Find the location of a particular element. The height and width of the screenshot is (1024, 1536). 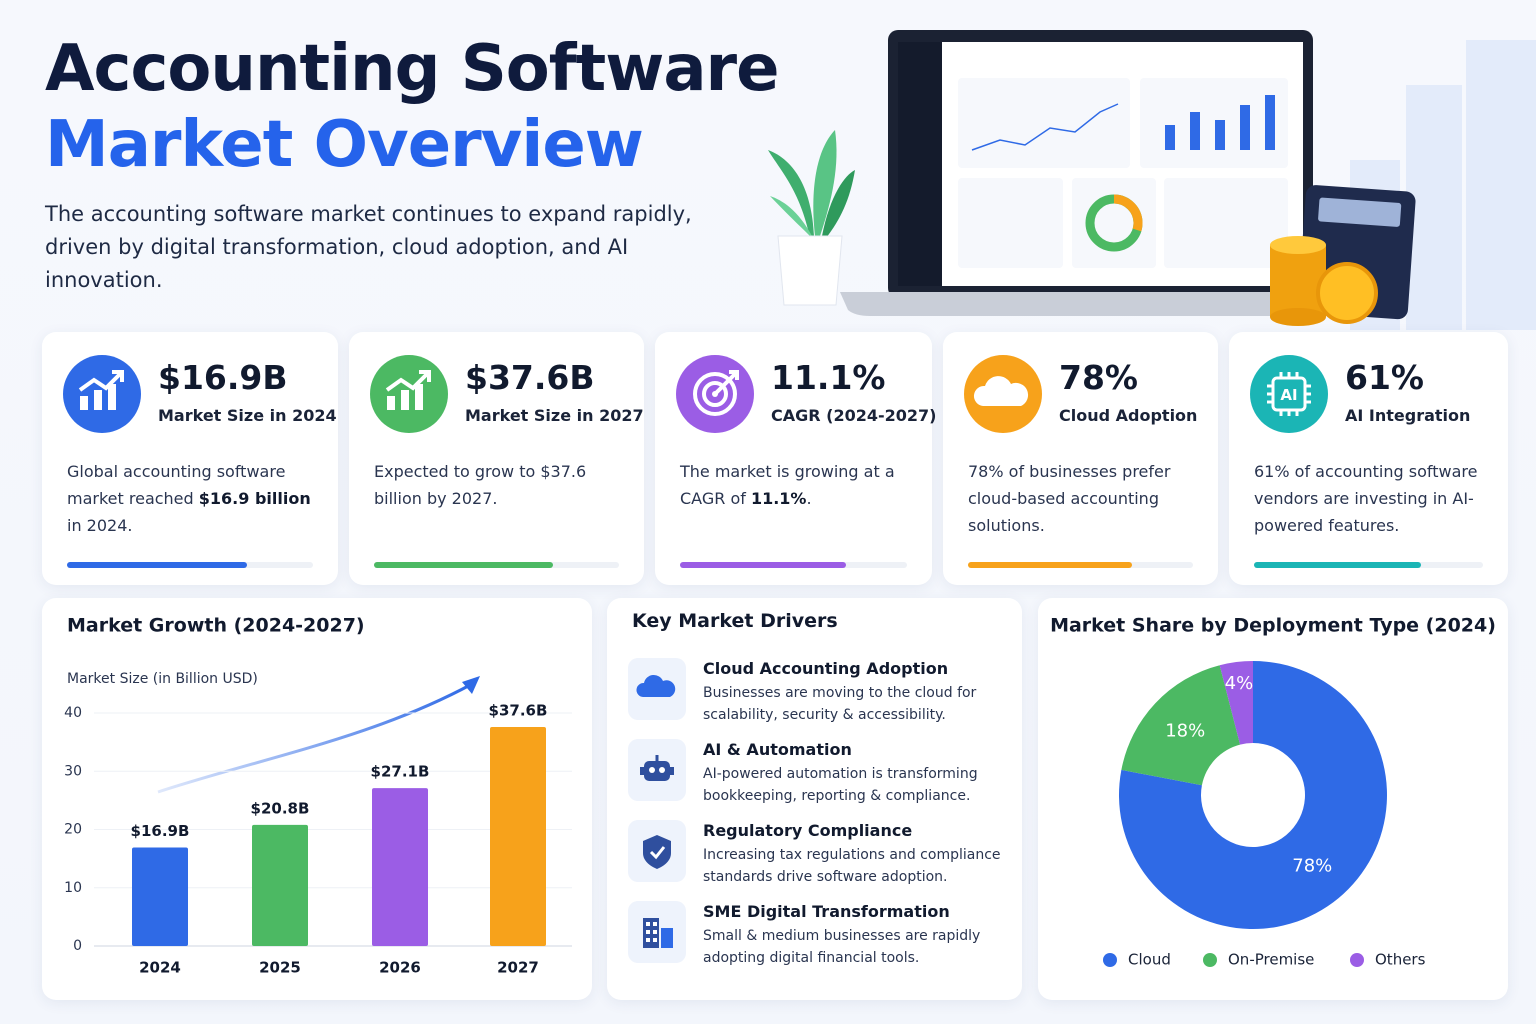

plant is located at coordinates (811, 218).